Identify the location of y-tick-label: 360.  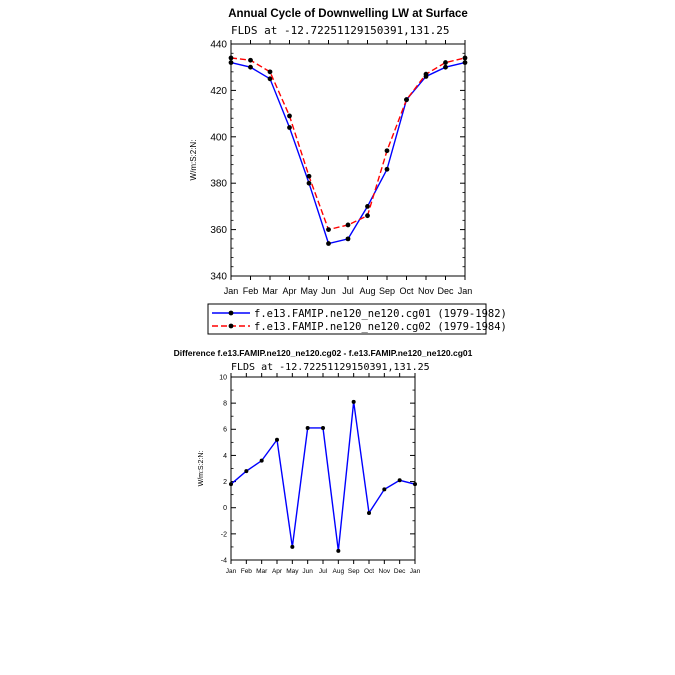
(218, 230).